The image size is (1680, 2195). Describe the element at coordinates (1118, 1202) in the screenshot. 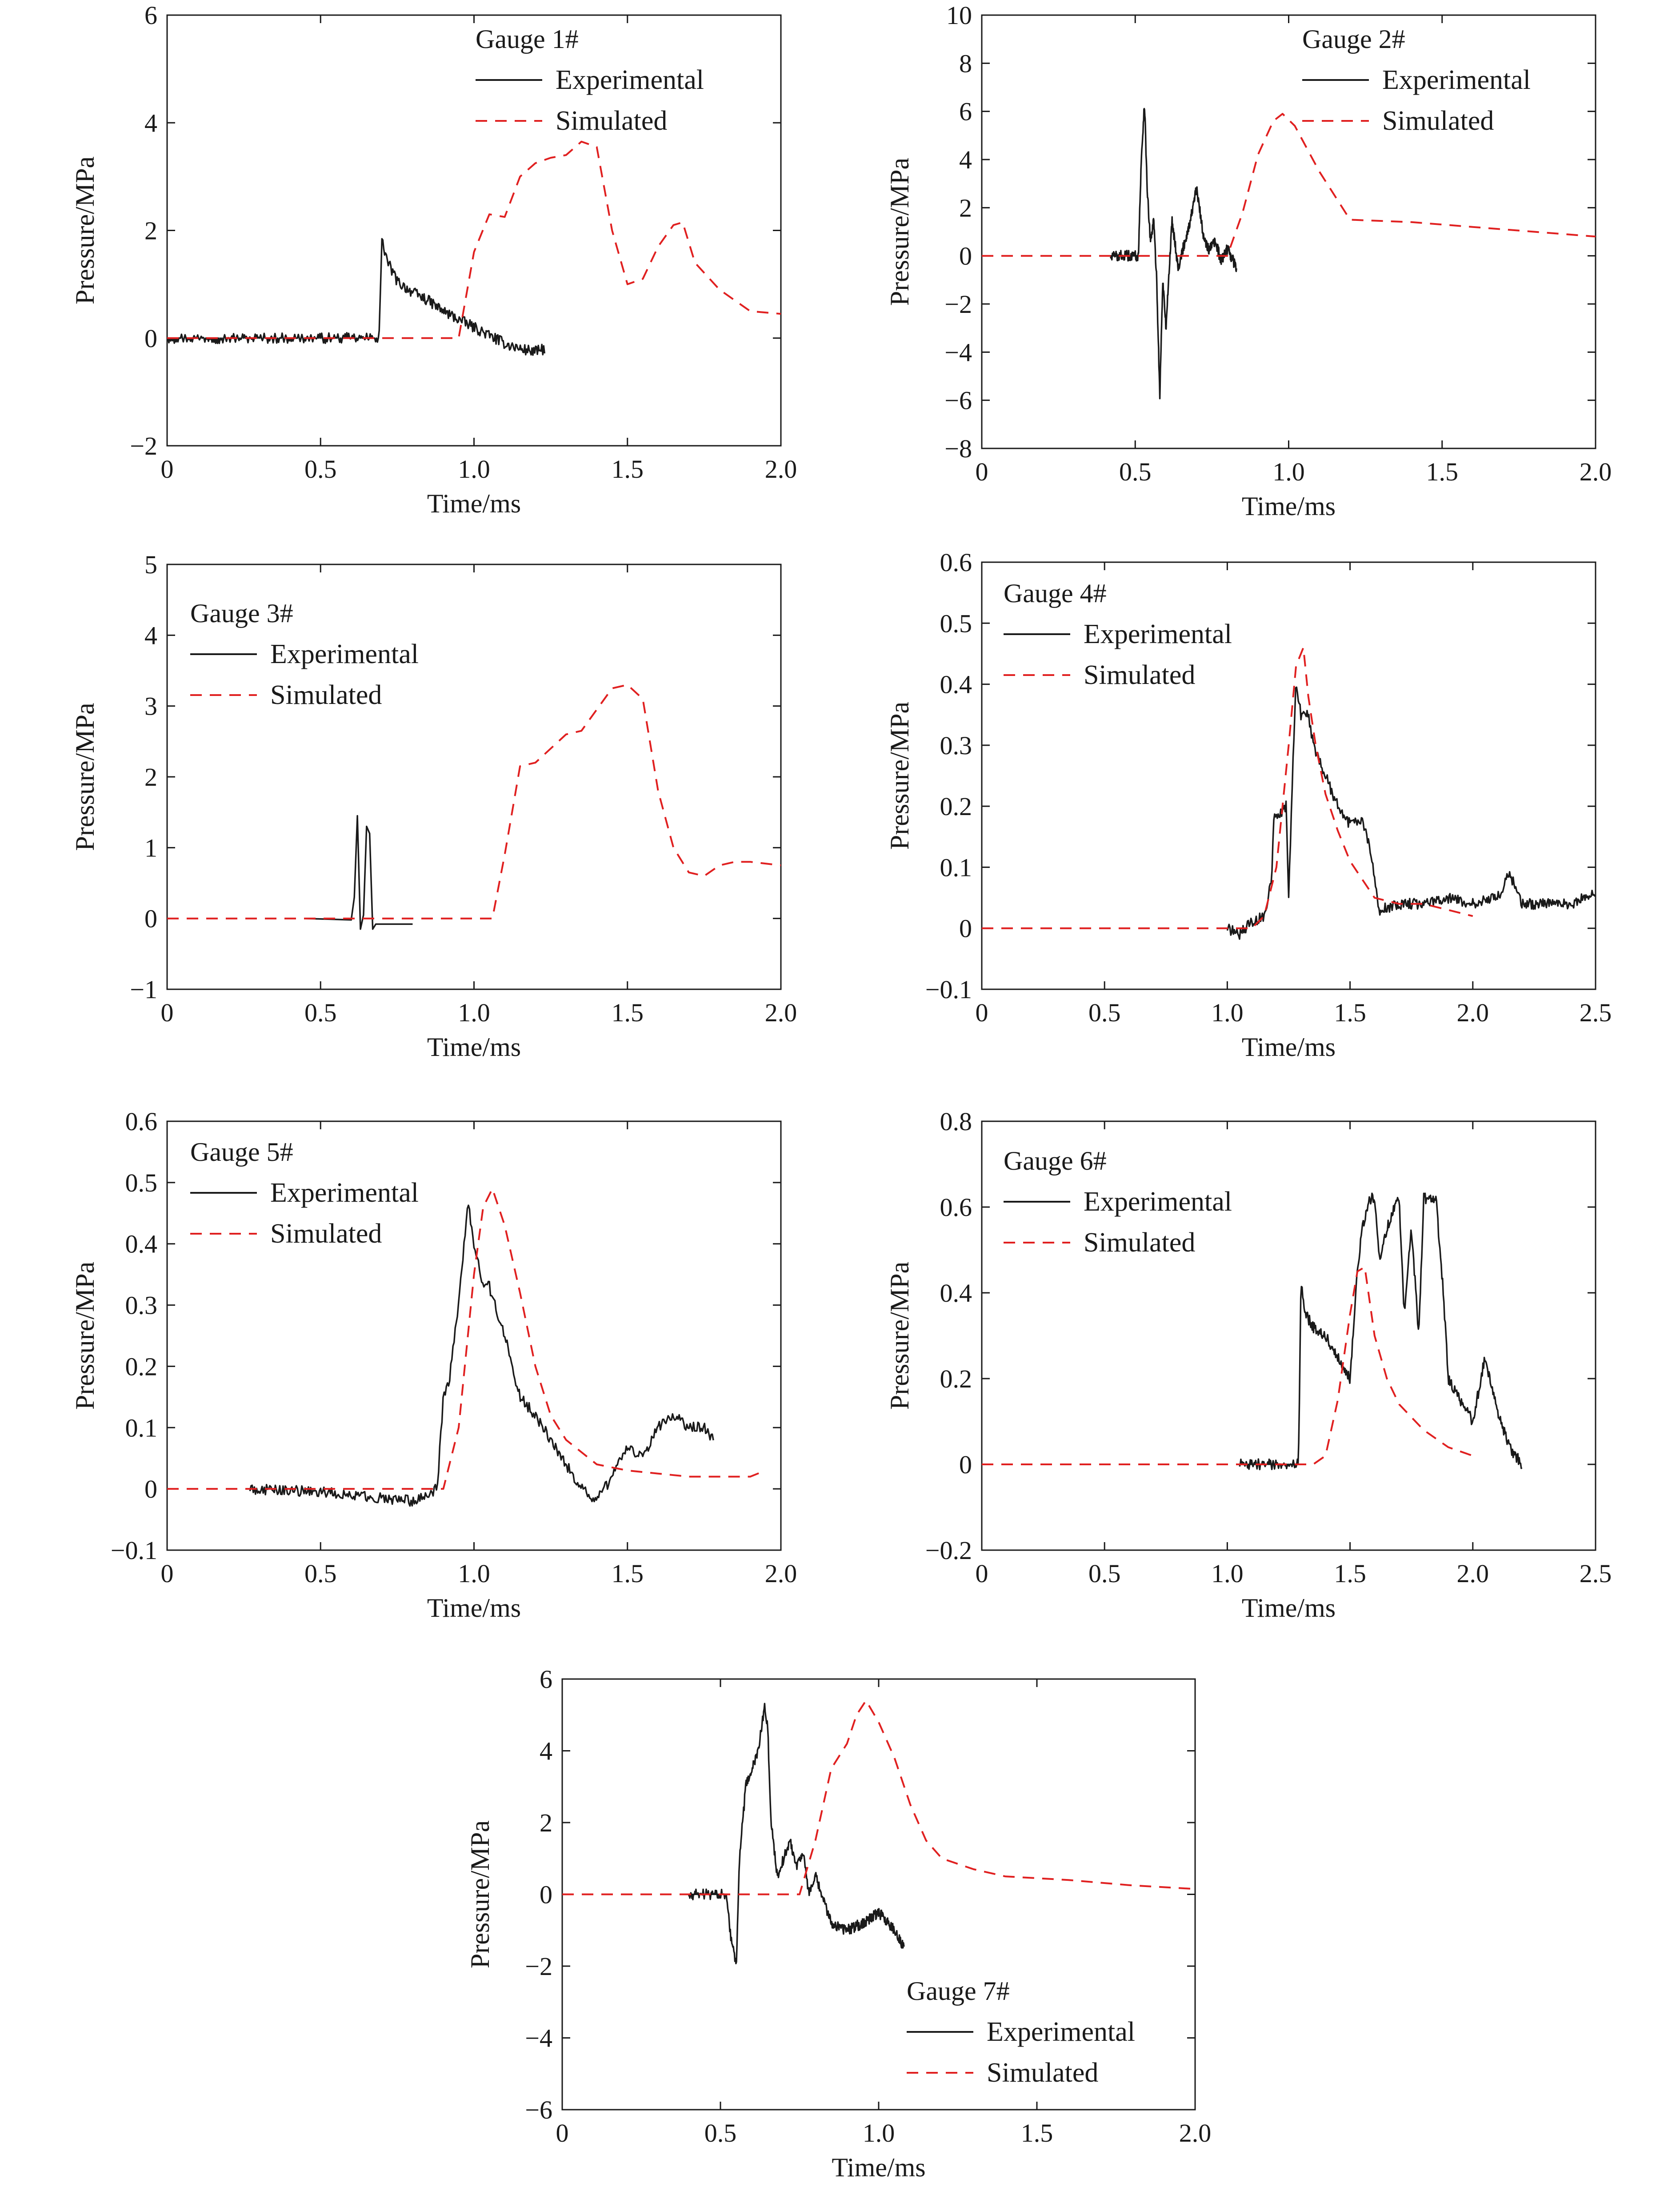

I see `legend: Gauge 6# Experimental Simulated` at that location.